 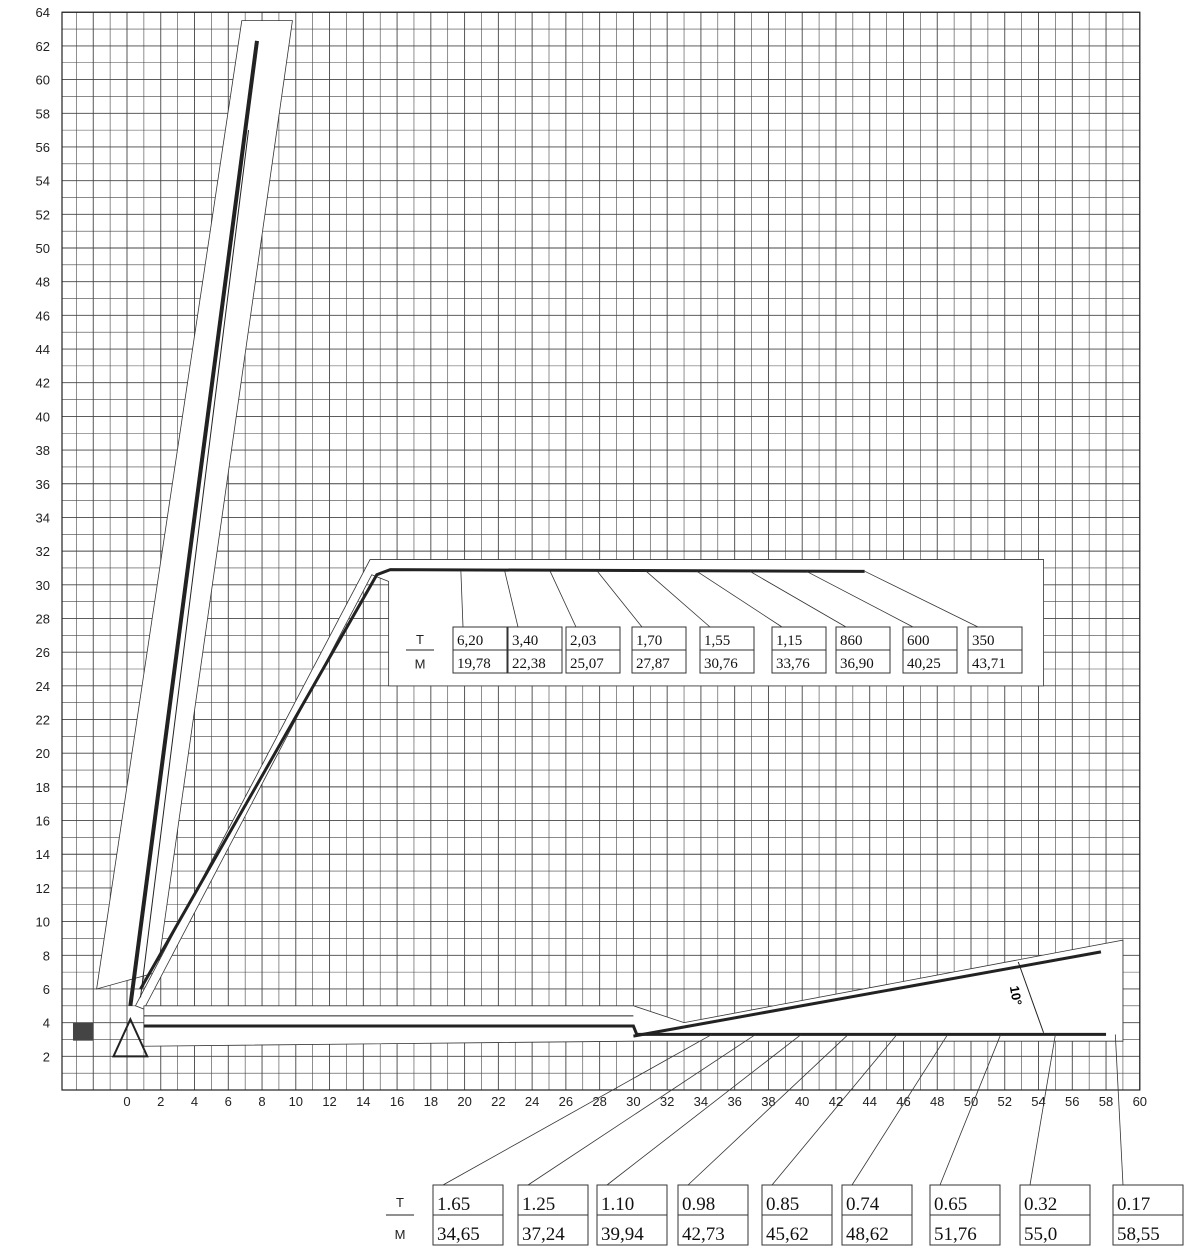 I want to click on upper-load-table-load-value: 1,70, so click(x=649, y=641).